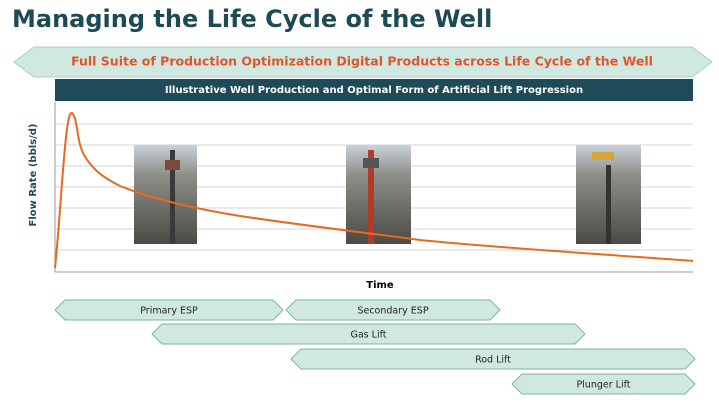 The width and height of the screenshot is (719, 409). I want to click on phase-label: Secondary ESP, so click(392, 311).